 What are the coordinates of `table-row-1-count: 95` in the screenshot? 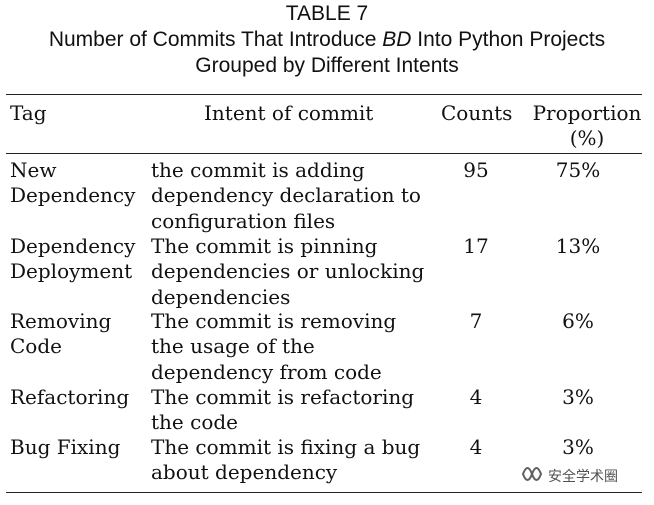 It's located at (476, 170).